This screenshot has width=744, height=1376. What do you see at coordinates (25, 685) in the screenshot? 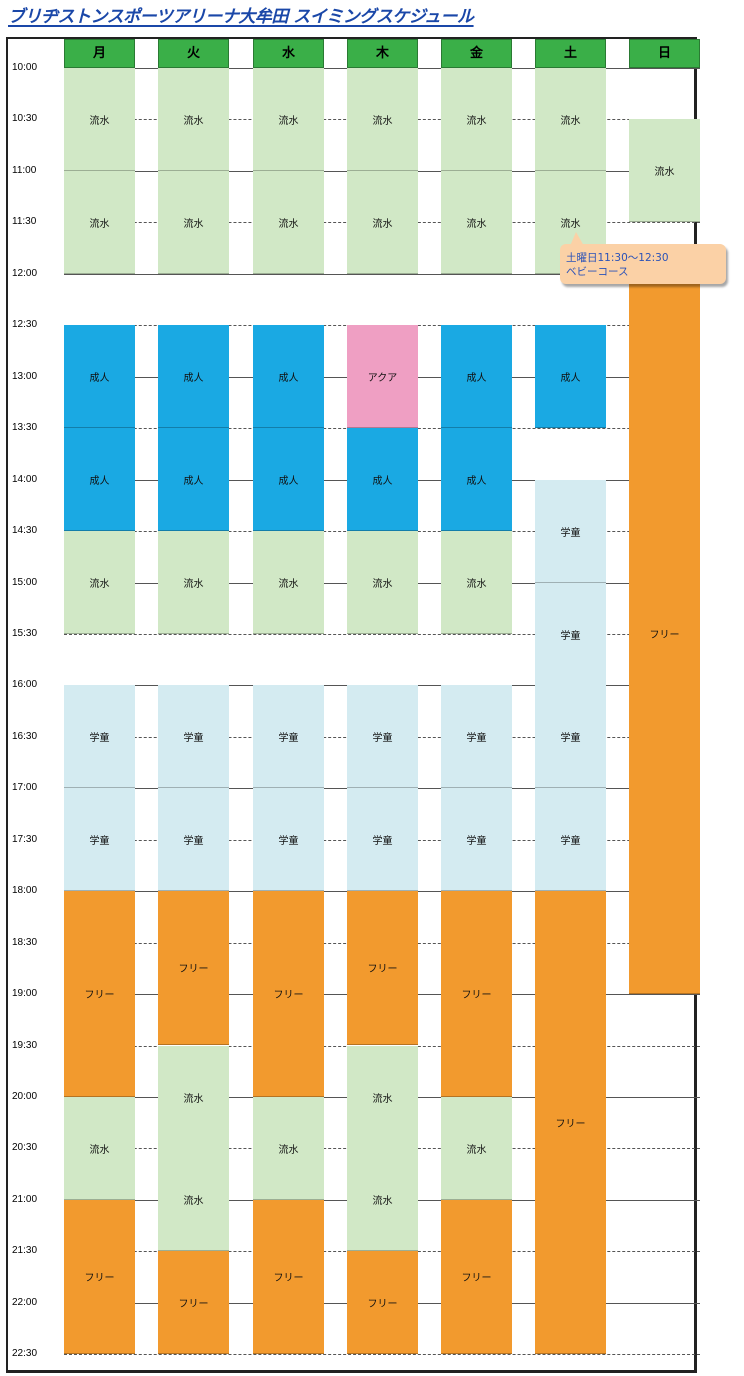
I see `time-label: 16:00` at bounding box center [25, 685].